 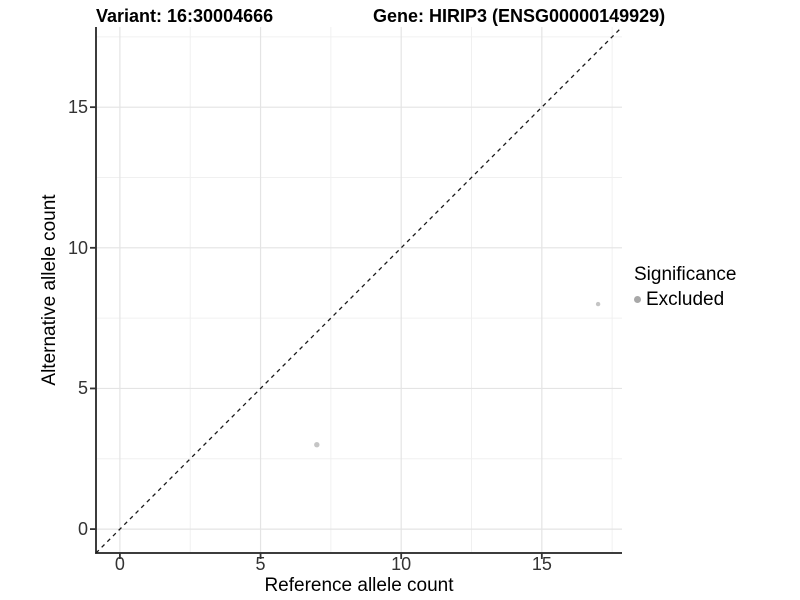 I want to click on legend-label: Excluded, so click(x=685, y=299).